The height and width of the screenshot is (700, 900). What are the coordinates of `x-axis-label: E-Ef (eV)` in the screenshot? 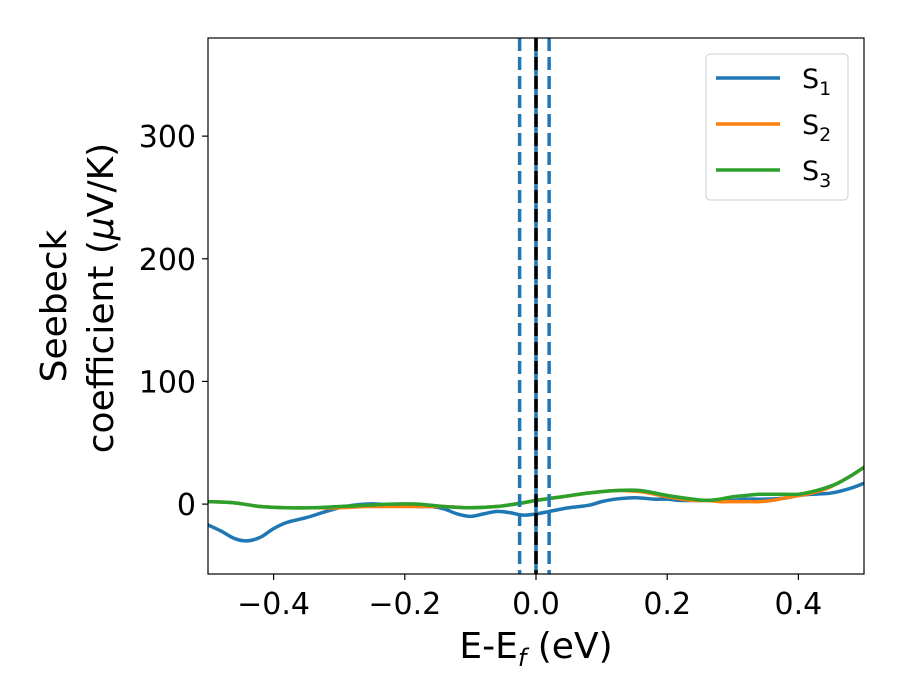 It's located at (535, 649).